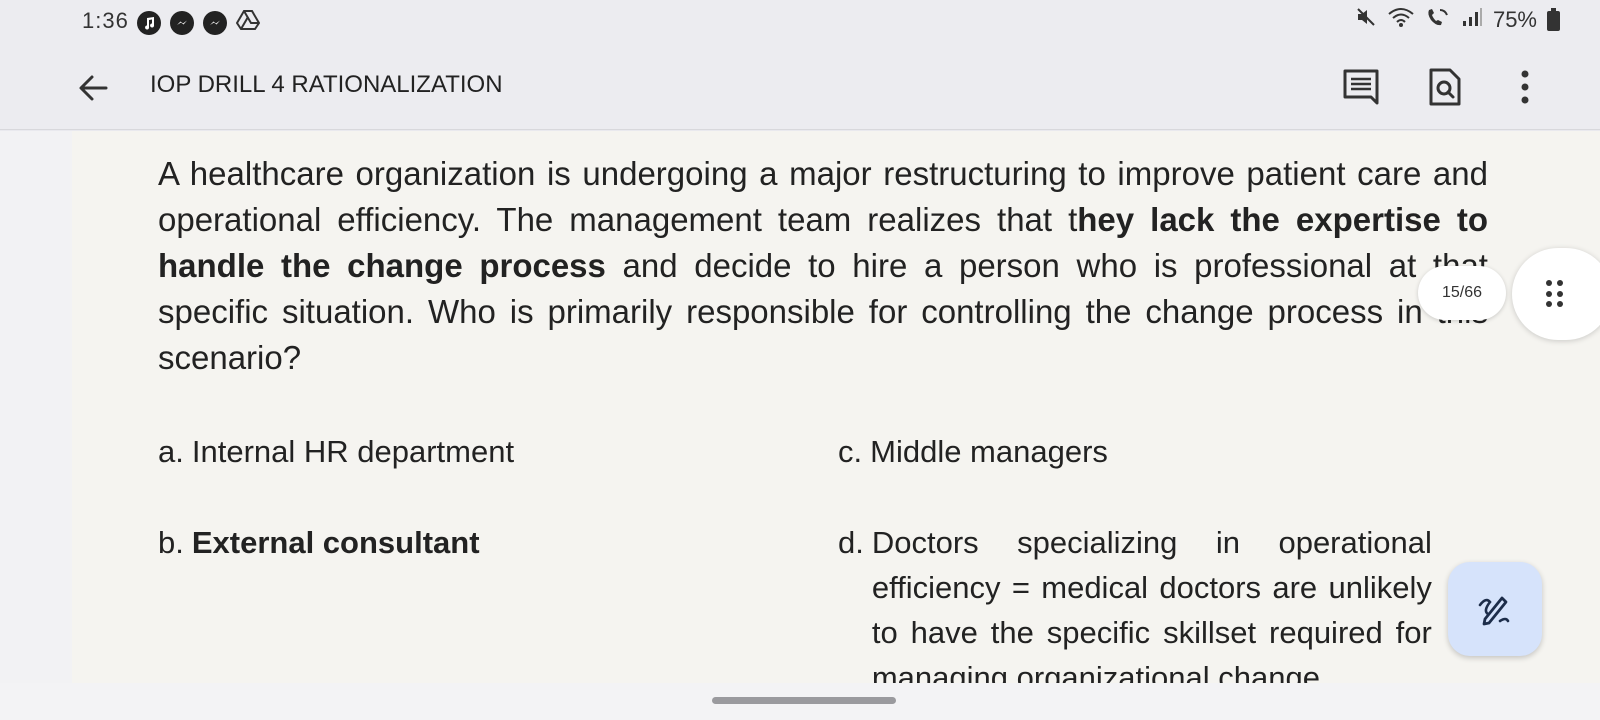  What do you see at coordinates (105, 20) in the screenshot?
I see `clock: 1:36` at bounding box center [105, 20].